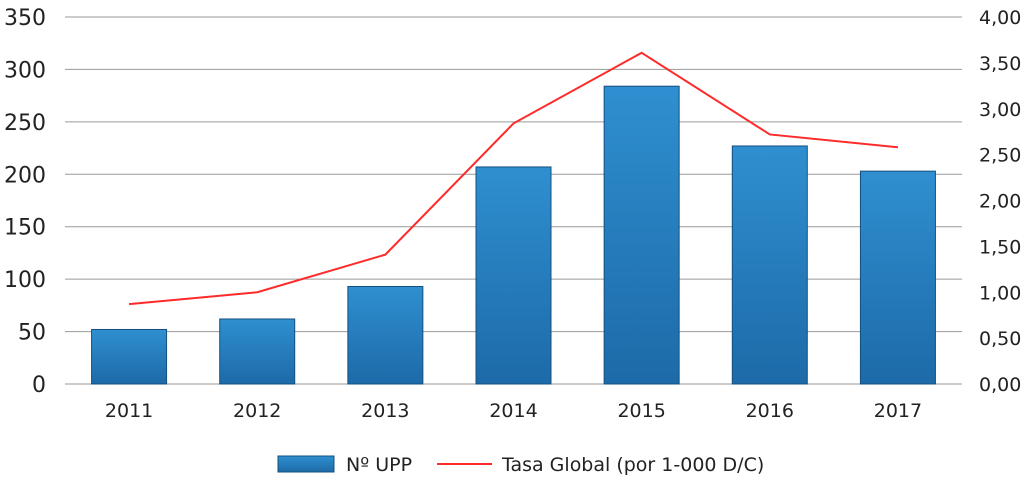 This screenshot has width=1024, height=487. What do you see at coordinates (379, 465) in the screenshot?
I see `legend-bar-label: Nº UPP` at bounding box center [379, 465].